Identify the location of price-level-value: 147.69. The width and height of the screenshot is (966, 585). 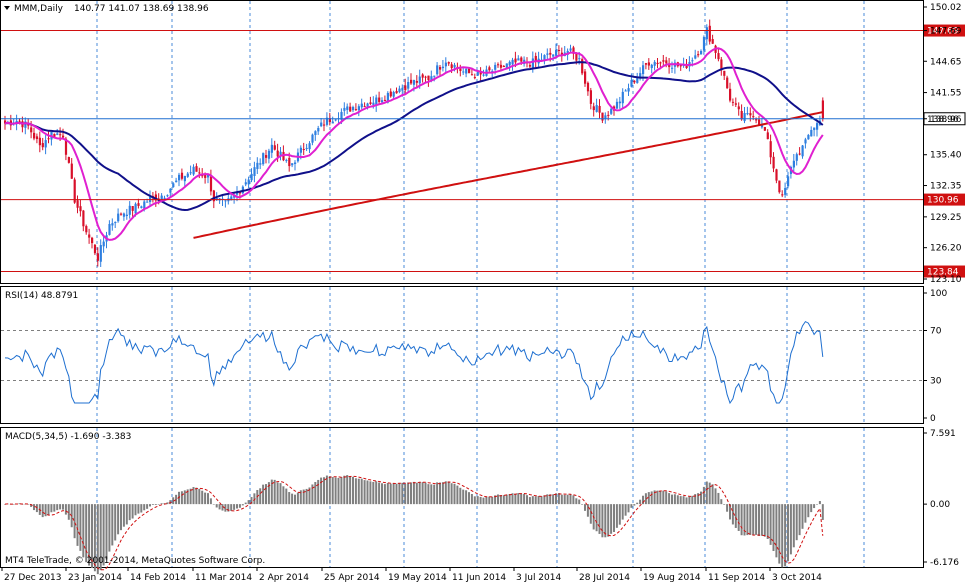
(943, 32).